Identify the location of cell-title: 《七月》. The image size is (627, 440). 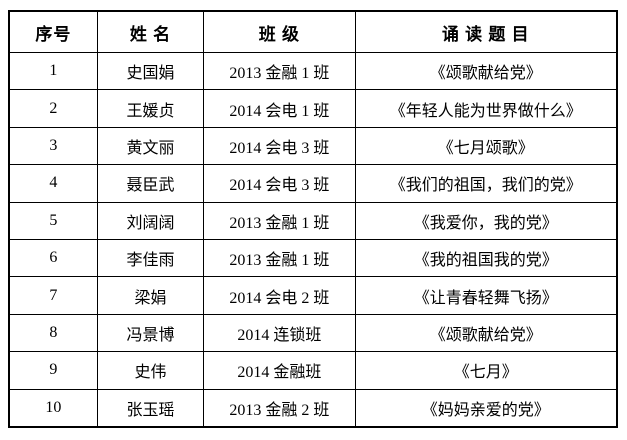
(486, 370).